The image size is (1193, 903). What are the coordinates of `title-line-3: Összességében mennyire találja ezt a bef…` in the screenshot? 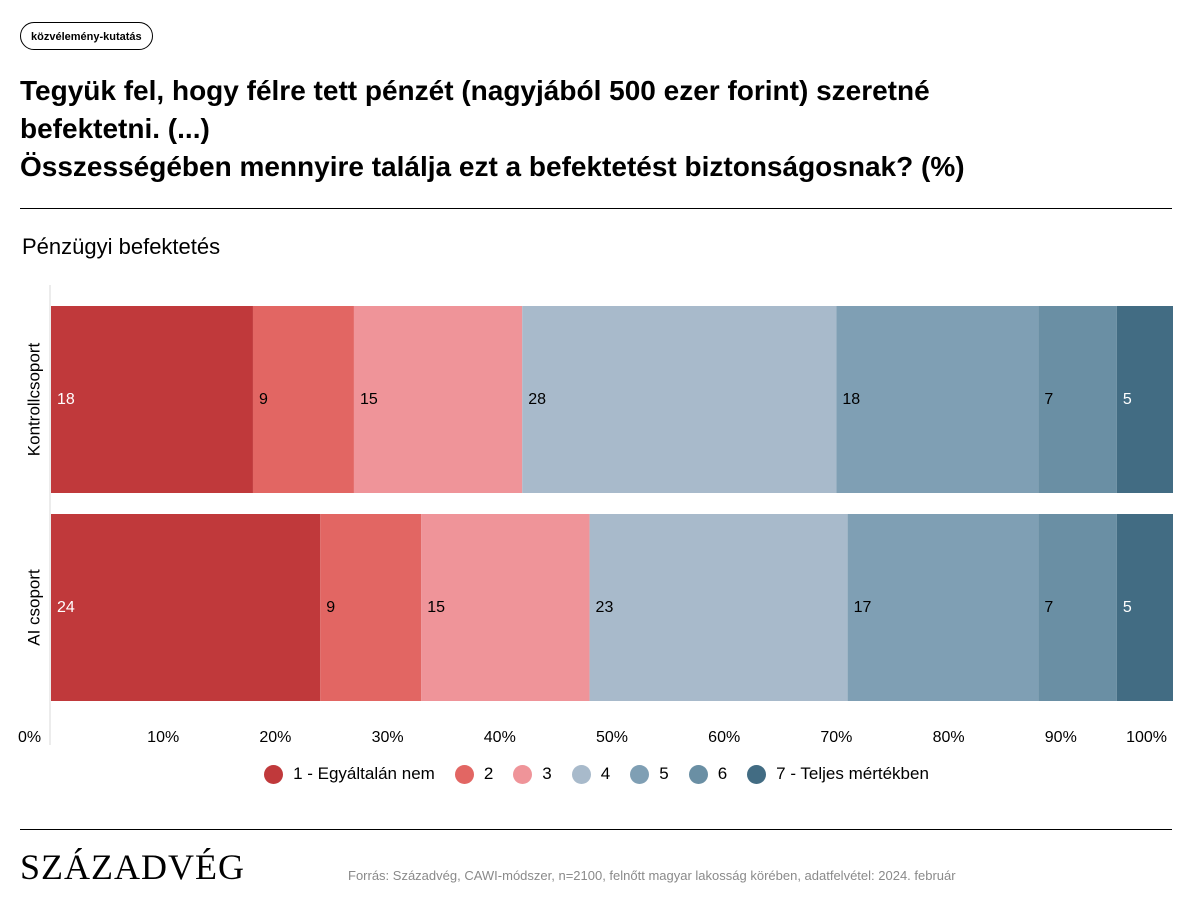 It's located at (492, 166).